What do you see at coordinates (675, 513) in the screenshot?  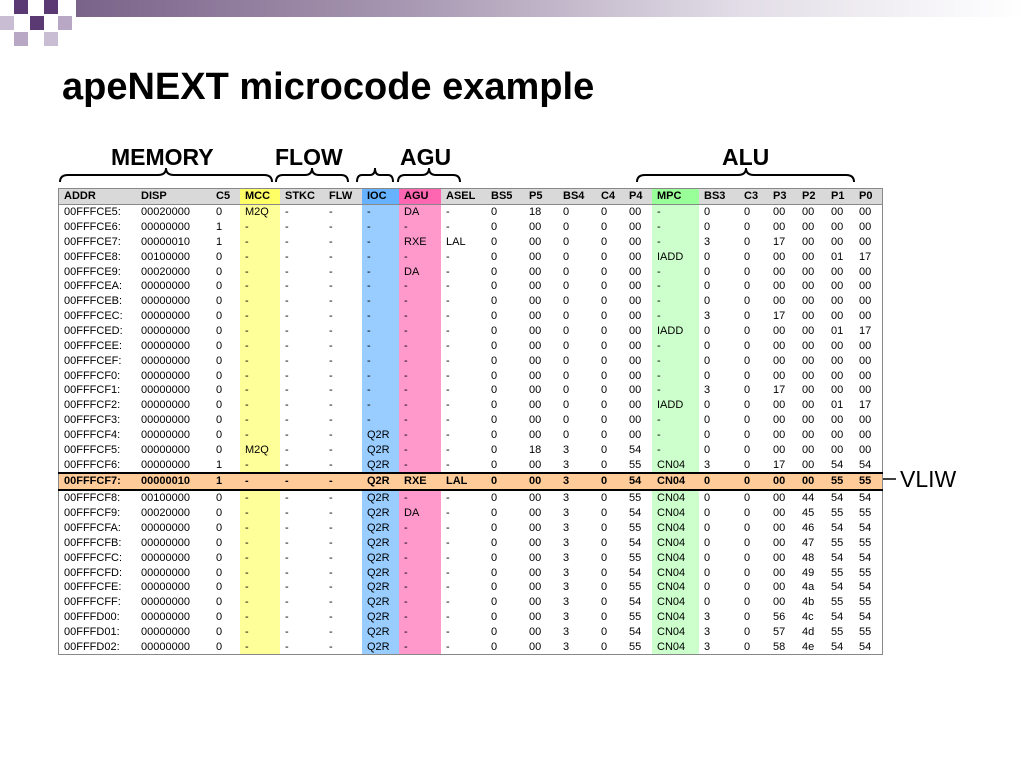 I see `table-cell: CN04` at bounding box center [675, 513].